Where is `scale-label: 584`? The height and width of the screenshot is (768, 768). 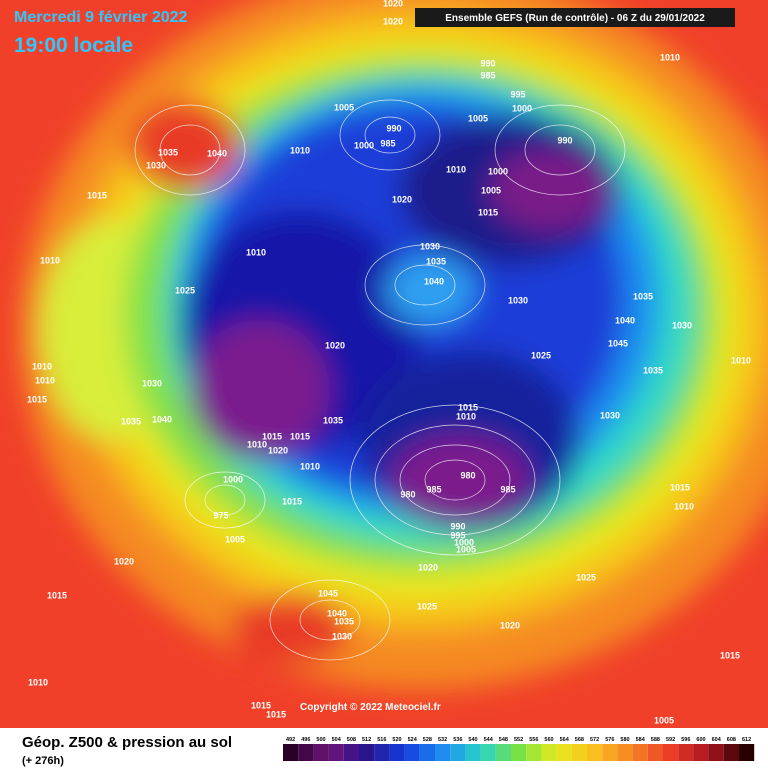 scale-label: 584 is located at coordinates (641, 740).